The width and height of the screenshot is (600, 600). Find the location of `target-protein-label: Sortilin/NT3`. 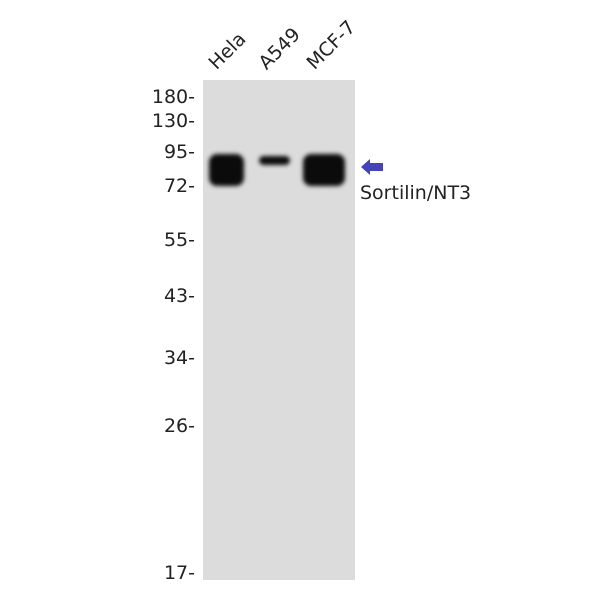

target-protein-label: Sortilin/NT3 is located at coordinates (416, 193).